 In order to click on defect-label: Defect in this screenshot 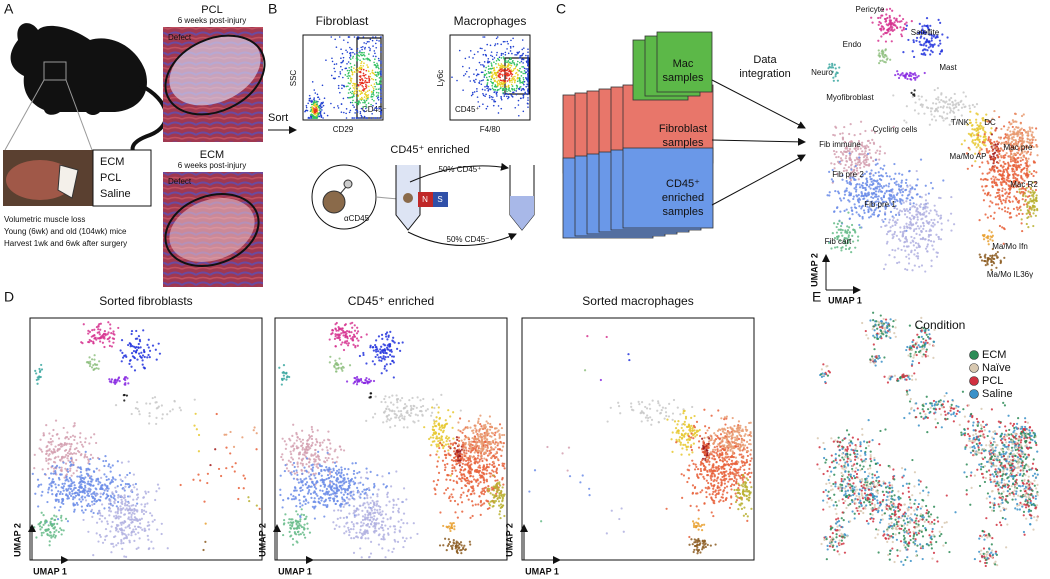, I will do `click(180, 181)`.